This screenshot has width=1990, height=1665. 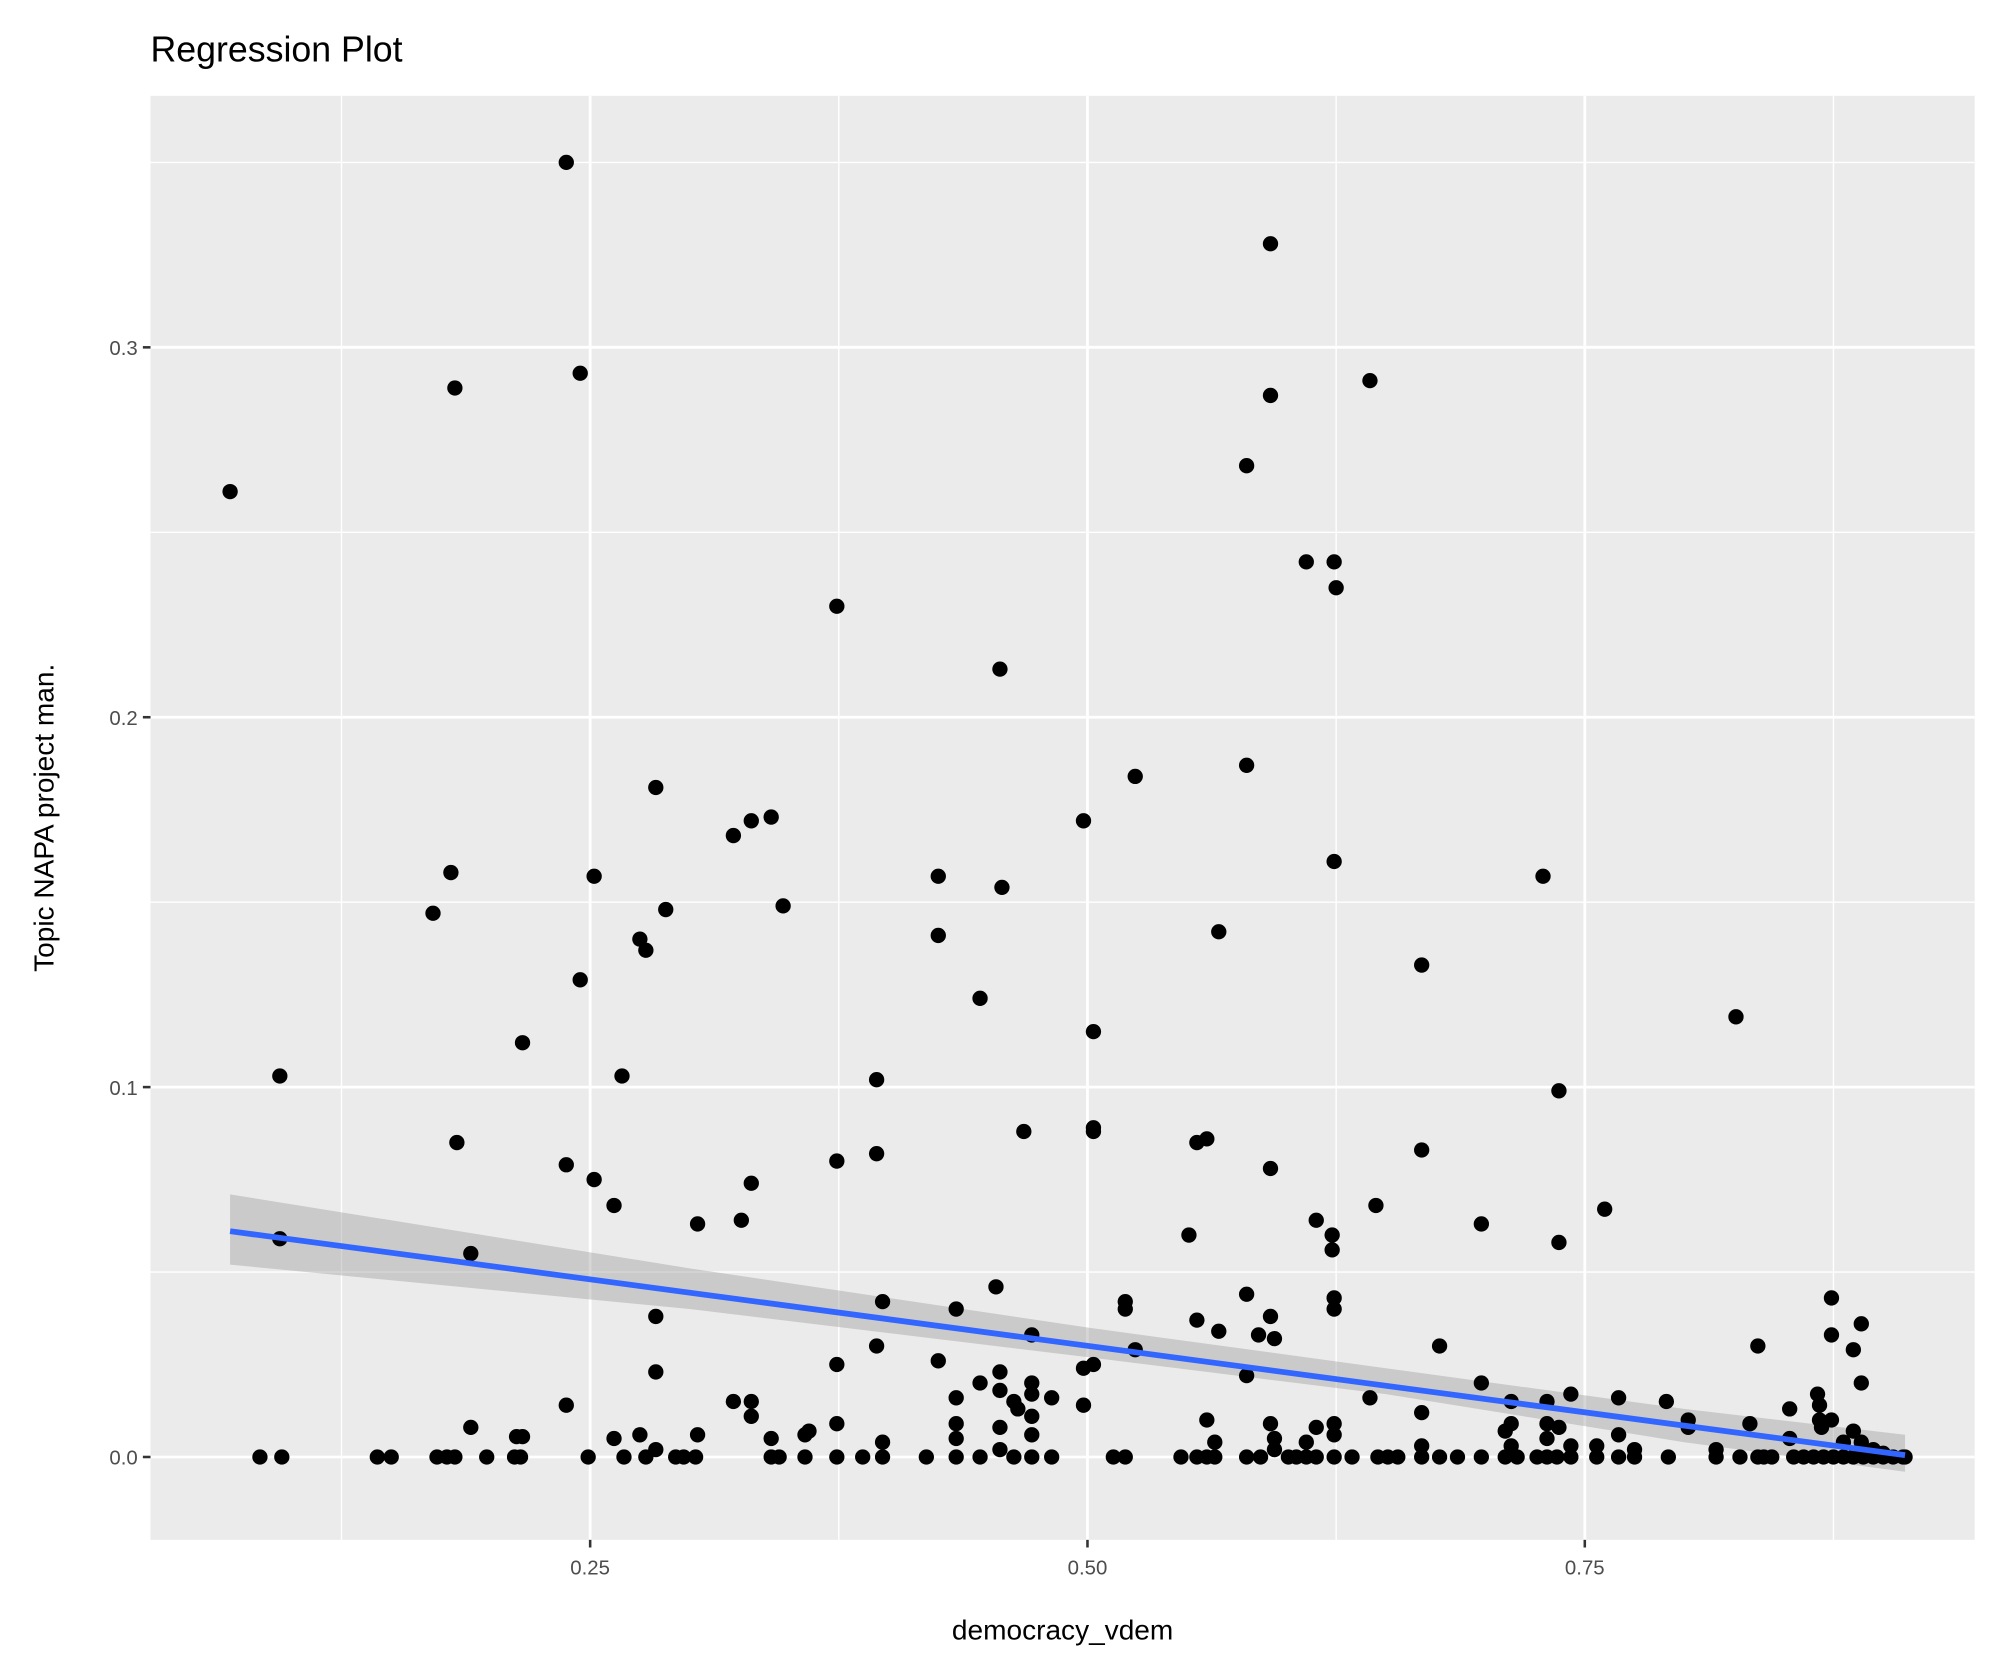 What do you see at coordinates (123, 1089) in the screenshot?
I see `y-tick-label: 0.1` at bounding box center [123, 1089].